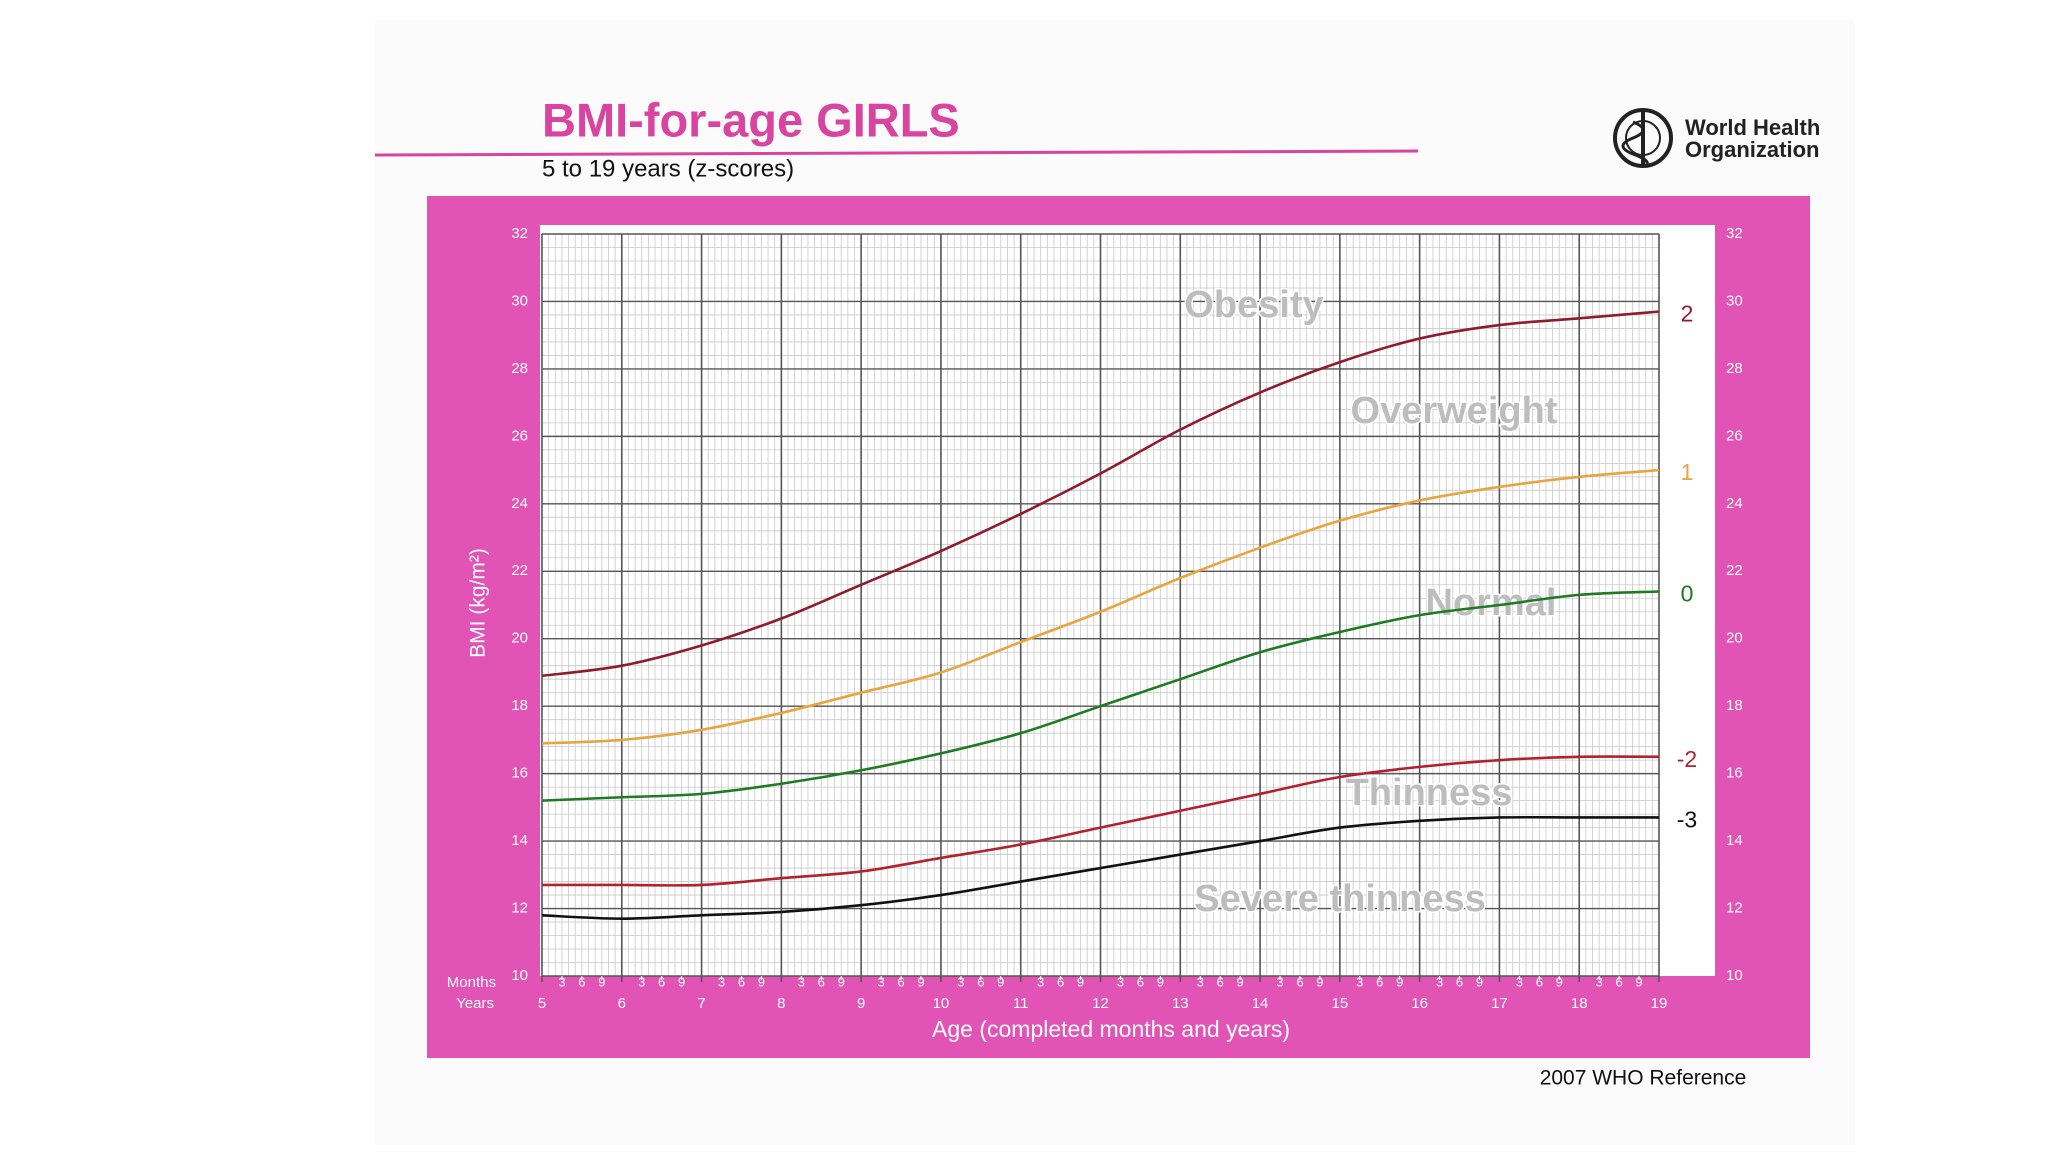  Describe the element at coordinates (1687, 759) in the screenshot. I see `series-label: -2` at that location.